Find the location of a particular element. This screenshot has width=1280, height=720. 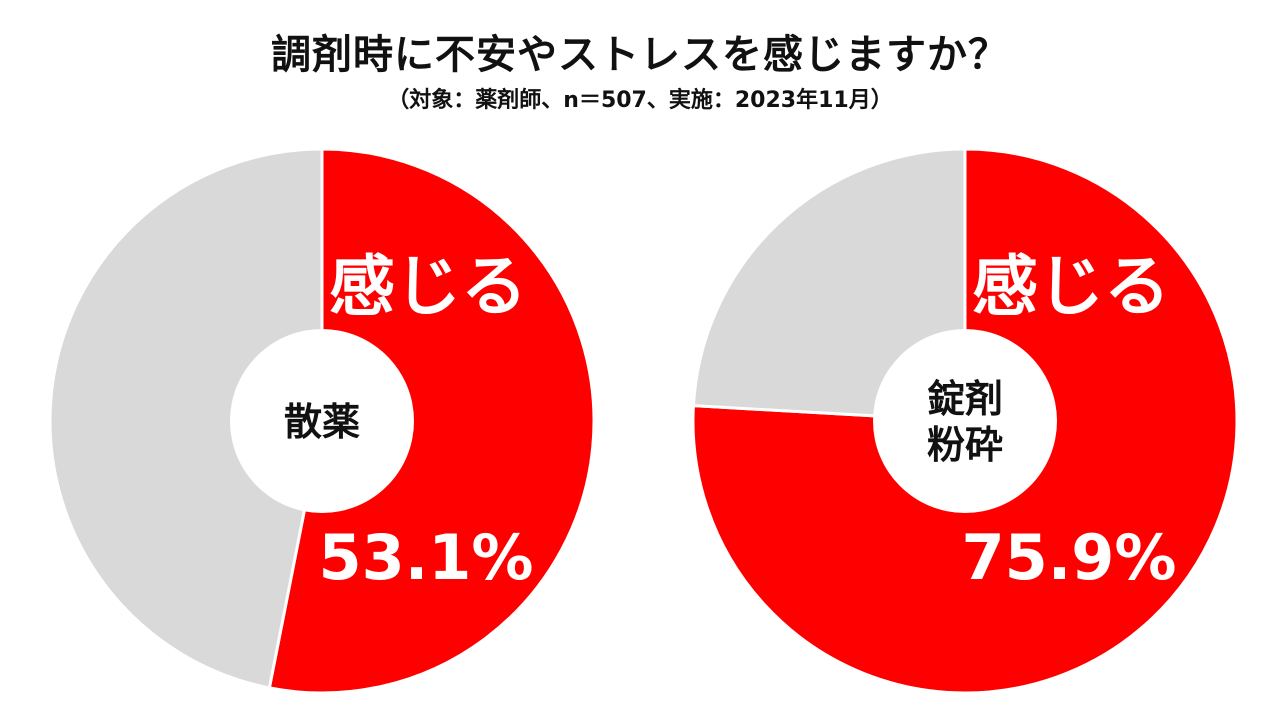

slice-value-label: 75.9% is located at coordinates (1068, 557).